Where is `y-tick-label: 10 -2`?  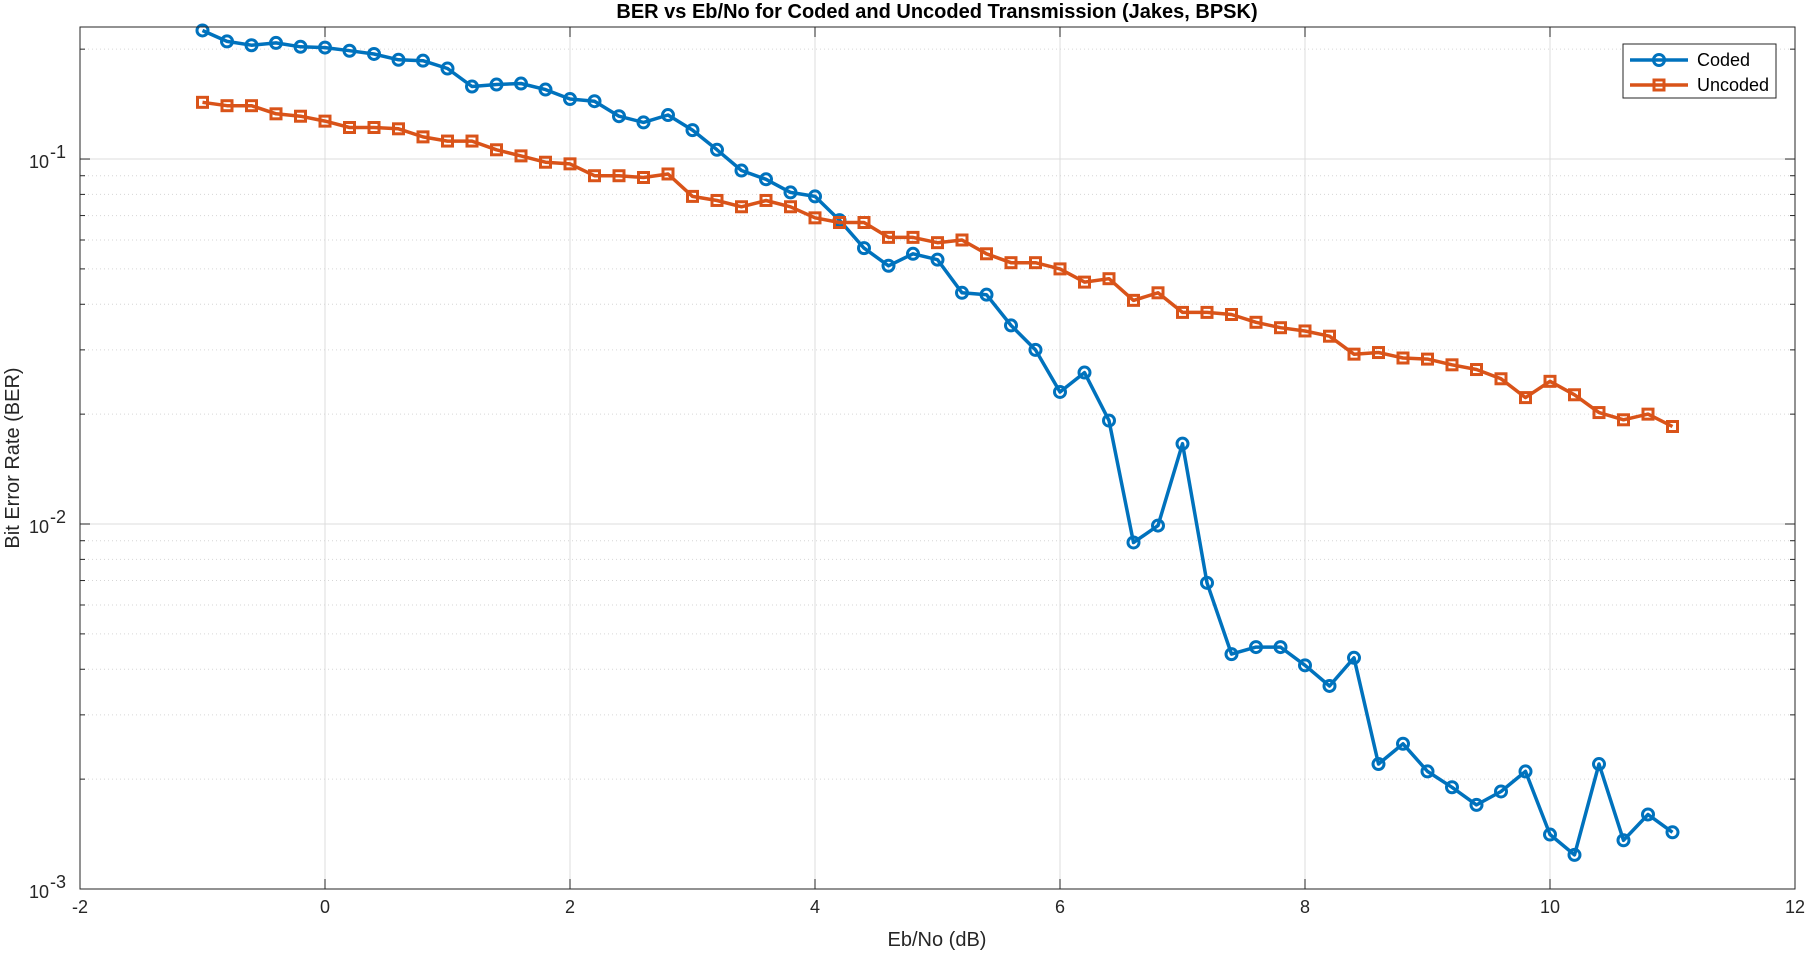 y-tick-label: 10 -2 is located at coordinates (47, 522).